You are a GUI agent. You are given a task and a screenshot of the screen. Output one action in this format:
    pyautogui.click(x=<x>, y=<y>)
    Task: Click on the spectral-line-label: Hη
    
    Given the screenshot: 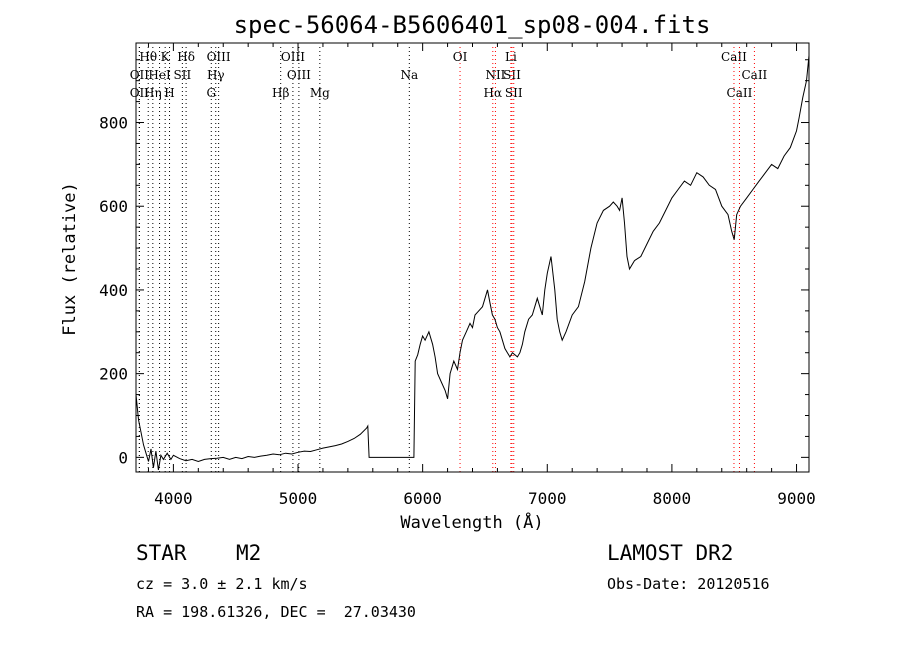 What is the action you would take?
    pyautogui.click(x=153, y=93)
    